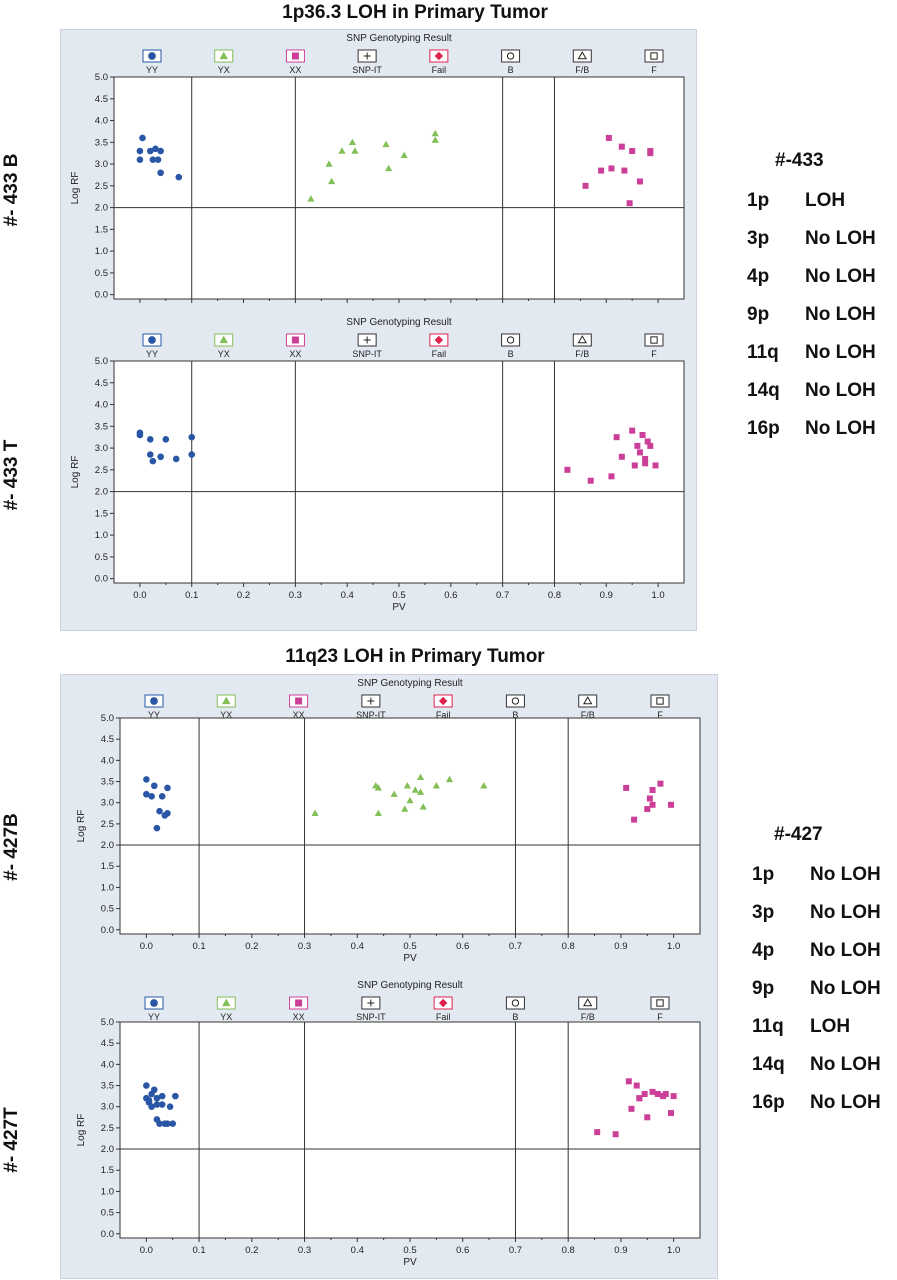 Image resolution: width=897 pixels, height=1280 pixels. Describe the element at coordinates (107, 1213) in the screenshot. I see `y-tick-label: 0.5` at that location.